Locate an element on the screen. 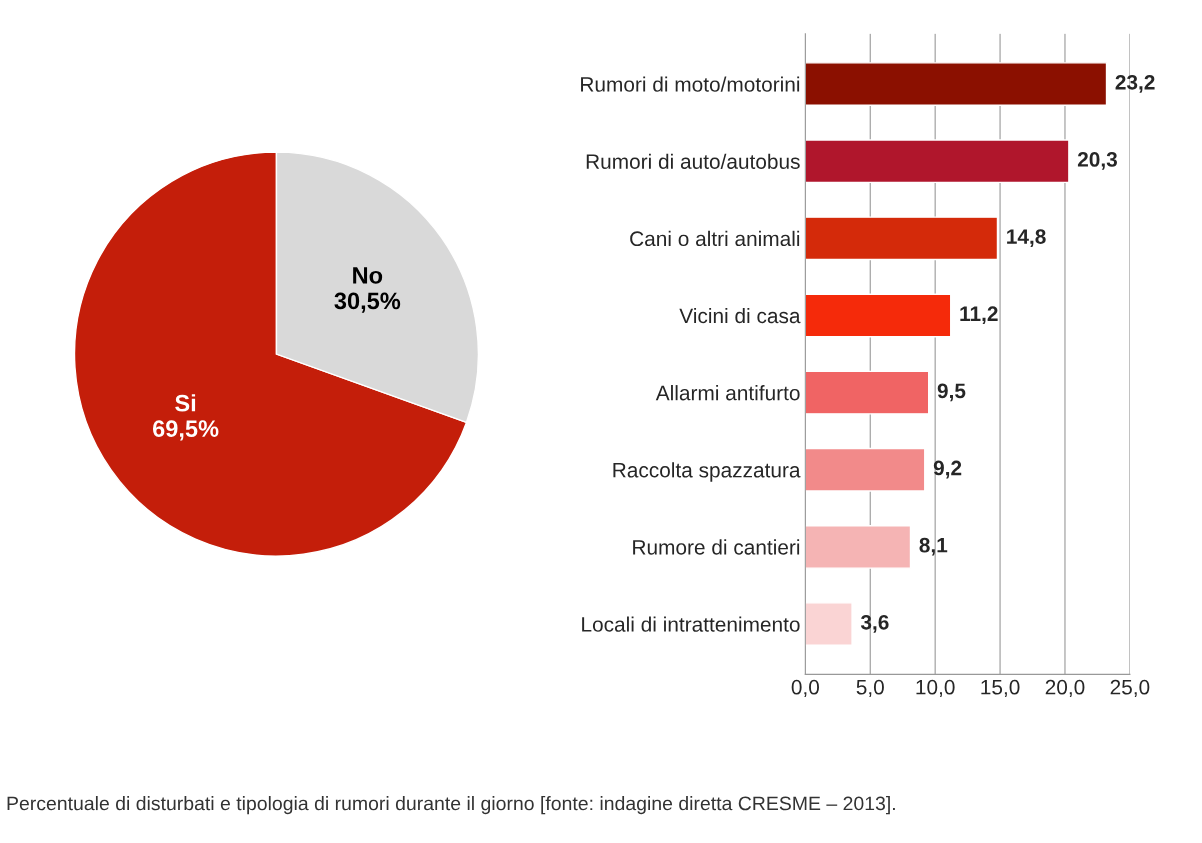 The width and height of the screenshot is (1202, 843). data-label: 20,3 is located at coordinates (1097, 161).